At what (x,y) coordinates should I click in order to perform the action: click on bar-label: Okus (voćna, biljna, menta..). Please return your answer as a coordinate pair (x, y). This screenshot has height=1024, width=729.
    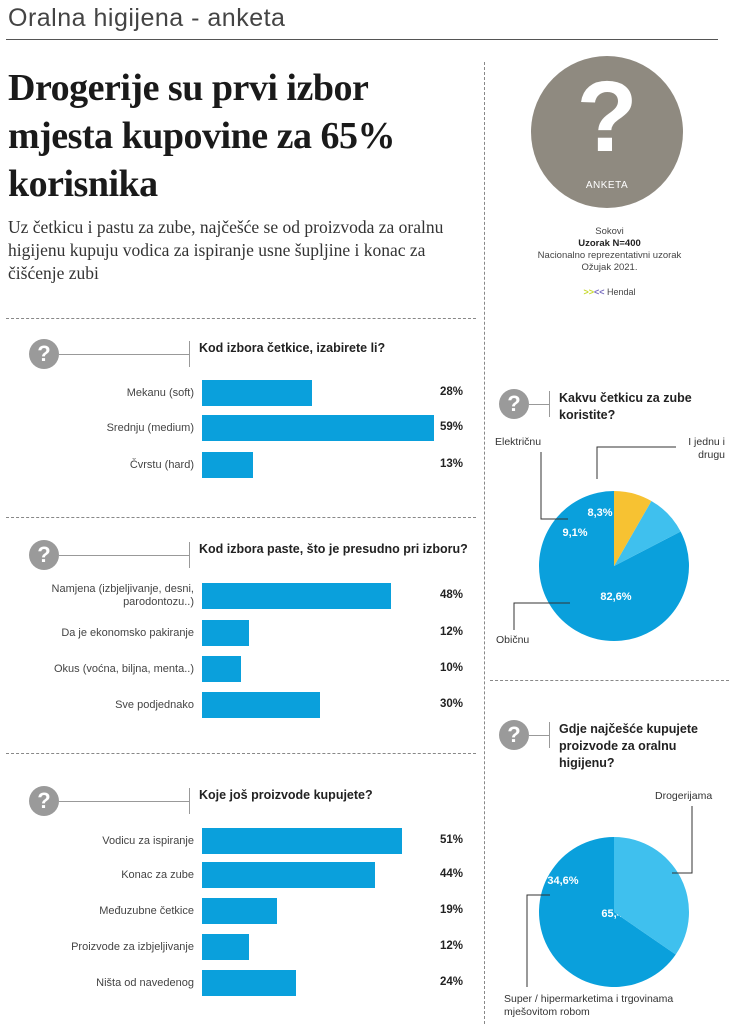
    Looking at the image, I should click on (123, 669).